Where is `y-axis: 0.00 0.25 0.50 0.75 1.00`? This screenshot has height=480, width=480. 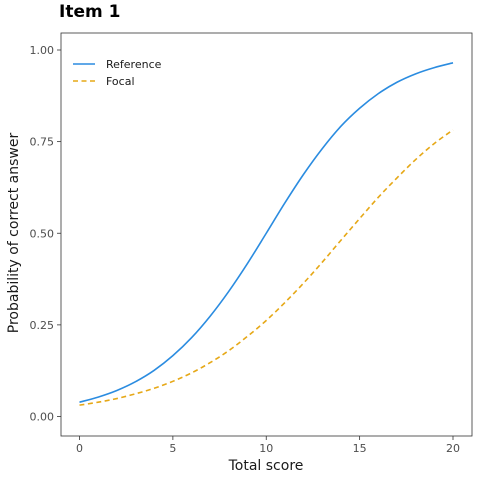 y-axis: 0.00 0.25 0.50 0.75 1.00 is located at coordinates (45, 234).